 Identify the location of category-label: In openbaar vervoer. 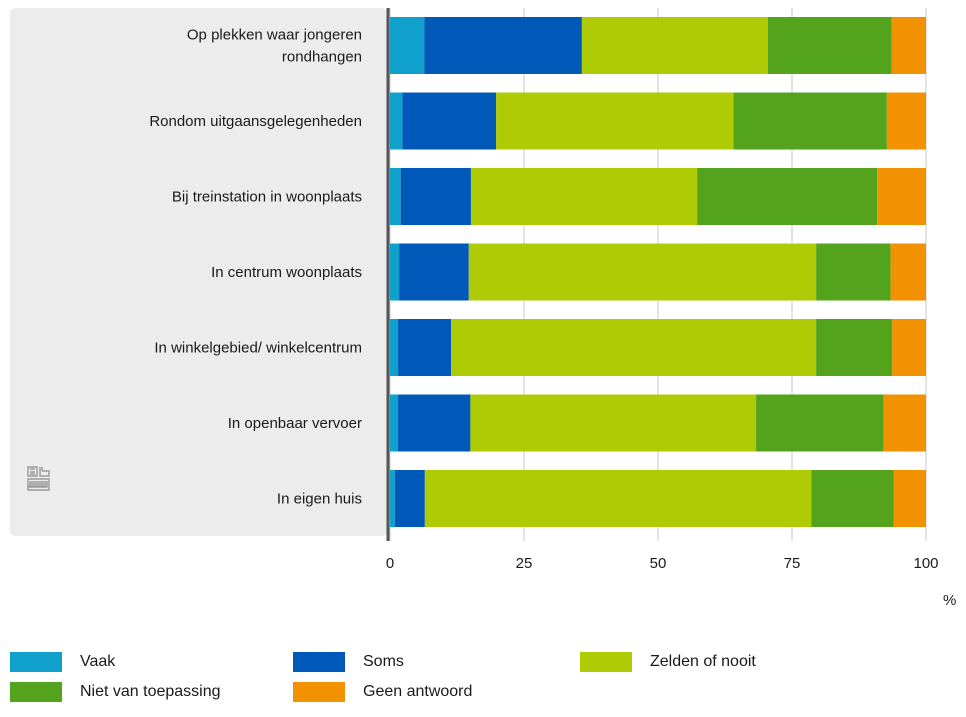
(295, 423).